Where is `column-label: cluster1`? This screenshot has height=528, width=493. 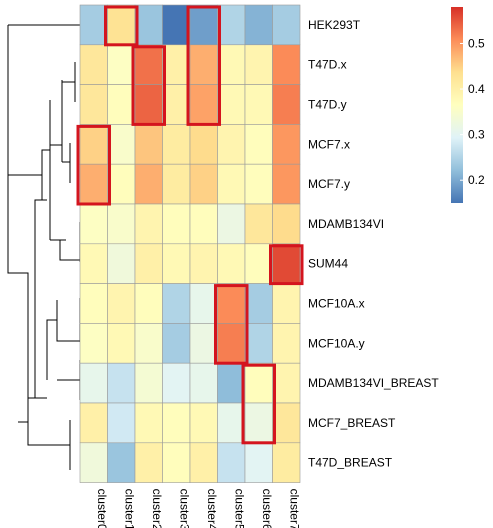 column-label: cluster1 is located at coordinates (129, 508).